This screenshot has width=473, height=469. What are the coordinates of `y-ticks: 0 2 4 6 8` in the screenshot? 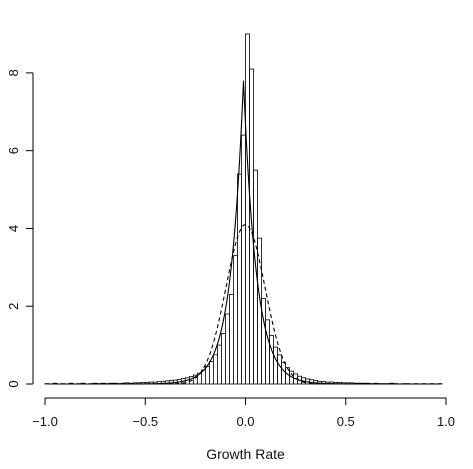 It's located at (19, 228).